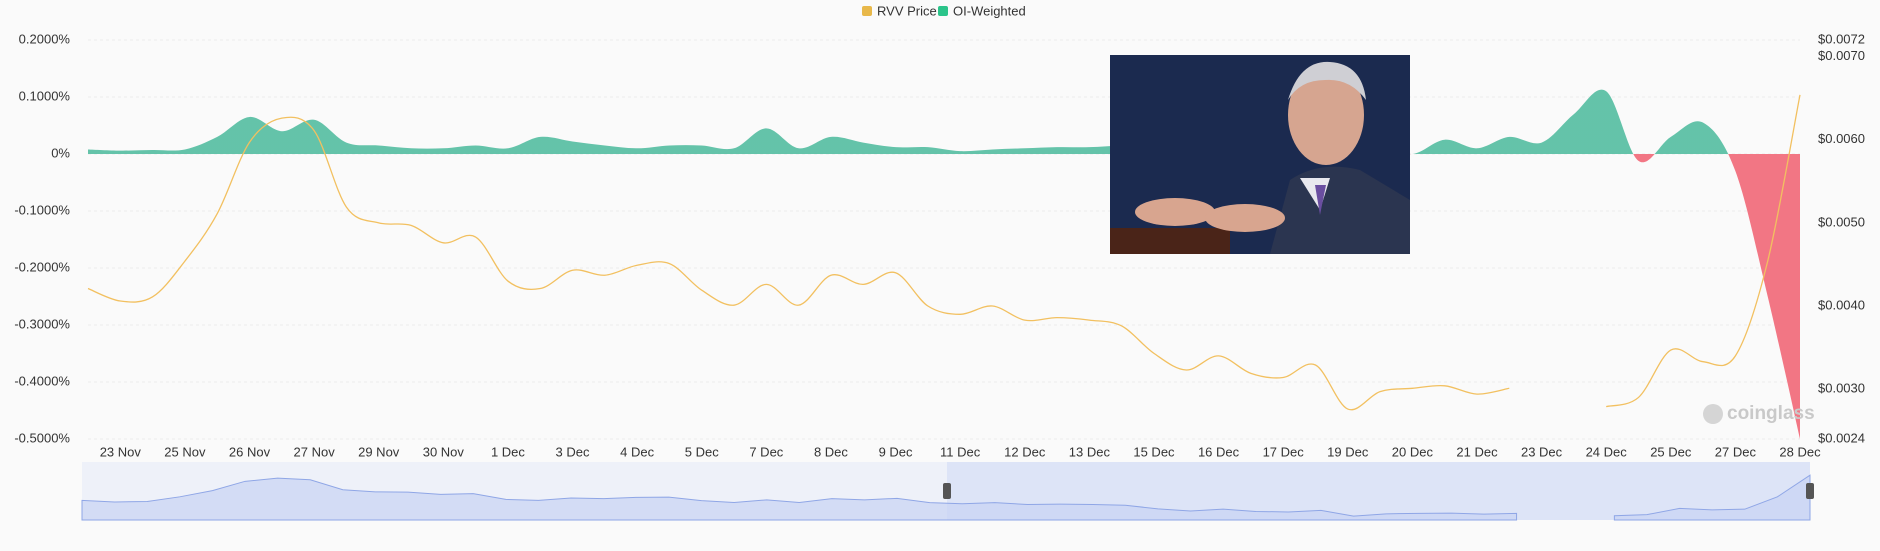 Image resolution: width=1880 pixels, height=551 pixels. What do you see at coordinates (637, 451) in the screenshot?
I see `x-tick-label: 4 Dec` at bounding box center [637, 451].